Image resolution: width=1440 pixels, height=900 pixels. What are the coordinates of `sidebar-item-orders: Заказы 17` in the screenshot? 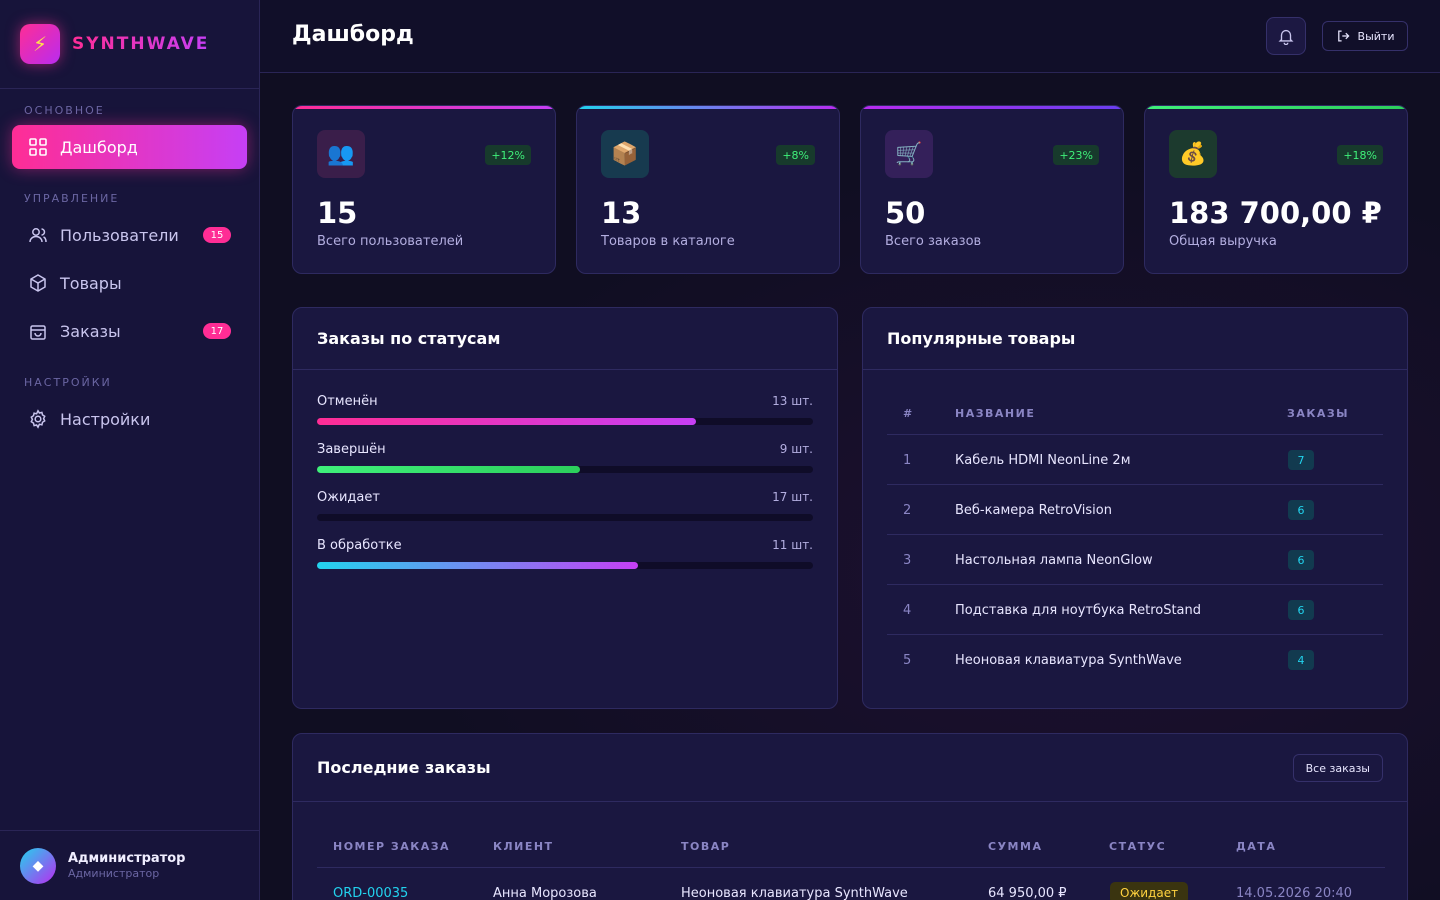 It's located at (129, 331).